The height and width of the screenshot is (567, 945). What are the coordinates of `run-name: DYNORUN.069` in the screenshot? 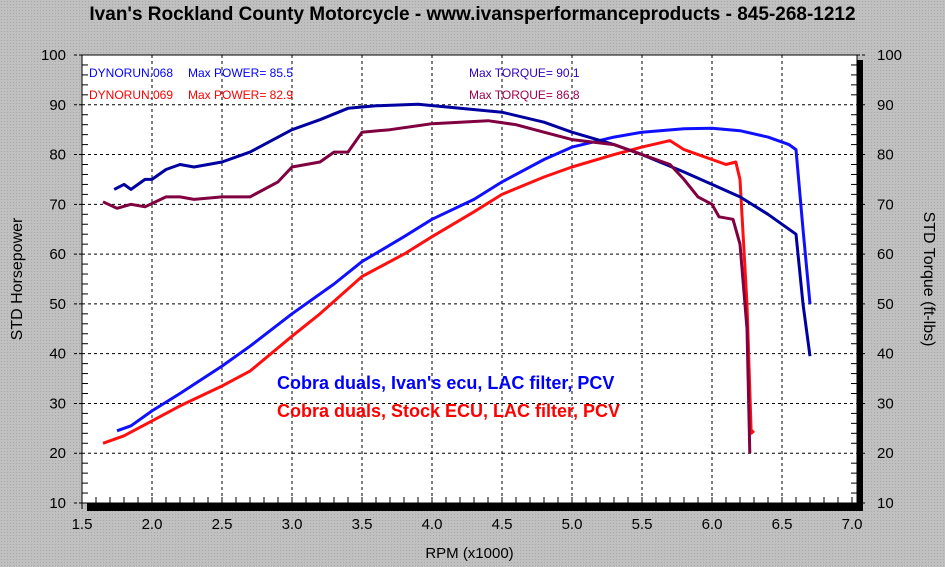 It's located at (131, 95).